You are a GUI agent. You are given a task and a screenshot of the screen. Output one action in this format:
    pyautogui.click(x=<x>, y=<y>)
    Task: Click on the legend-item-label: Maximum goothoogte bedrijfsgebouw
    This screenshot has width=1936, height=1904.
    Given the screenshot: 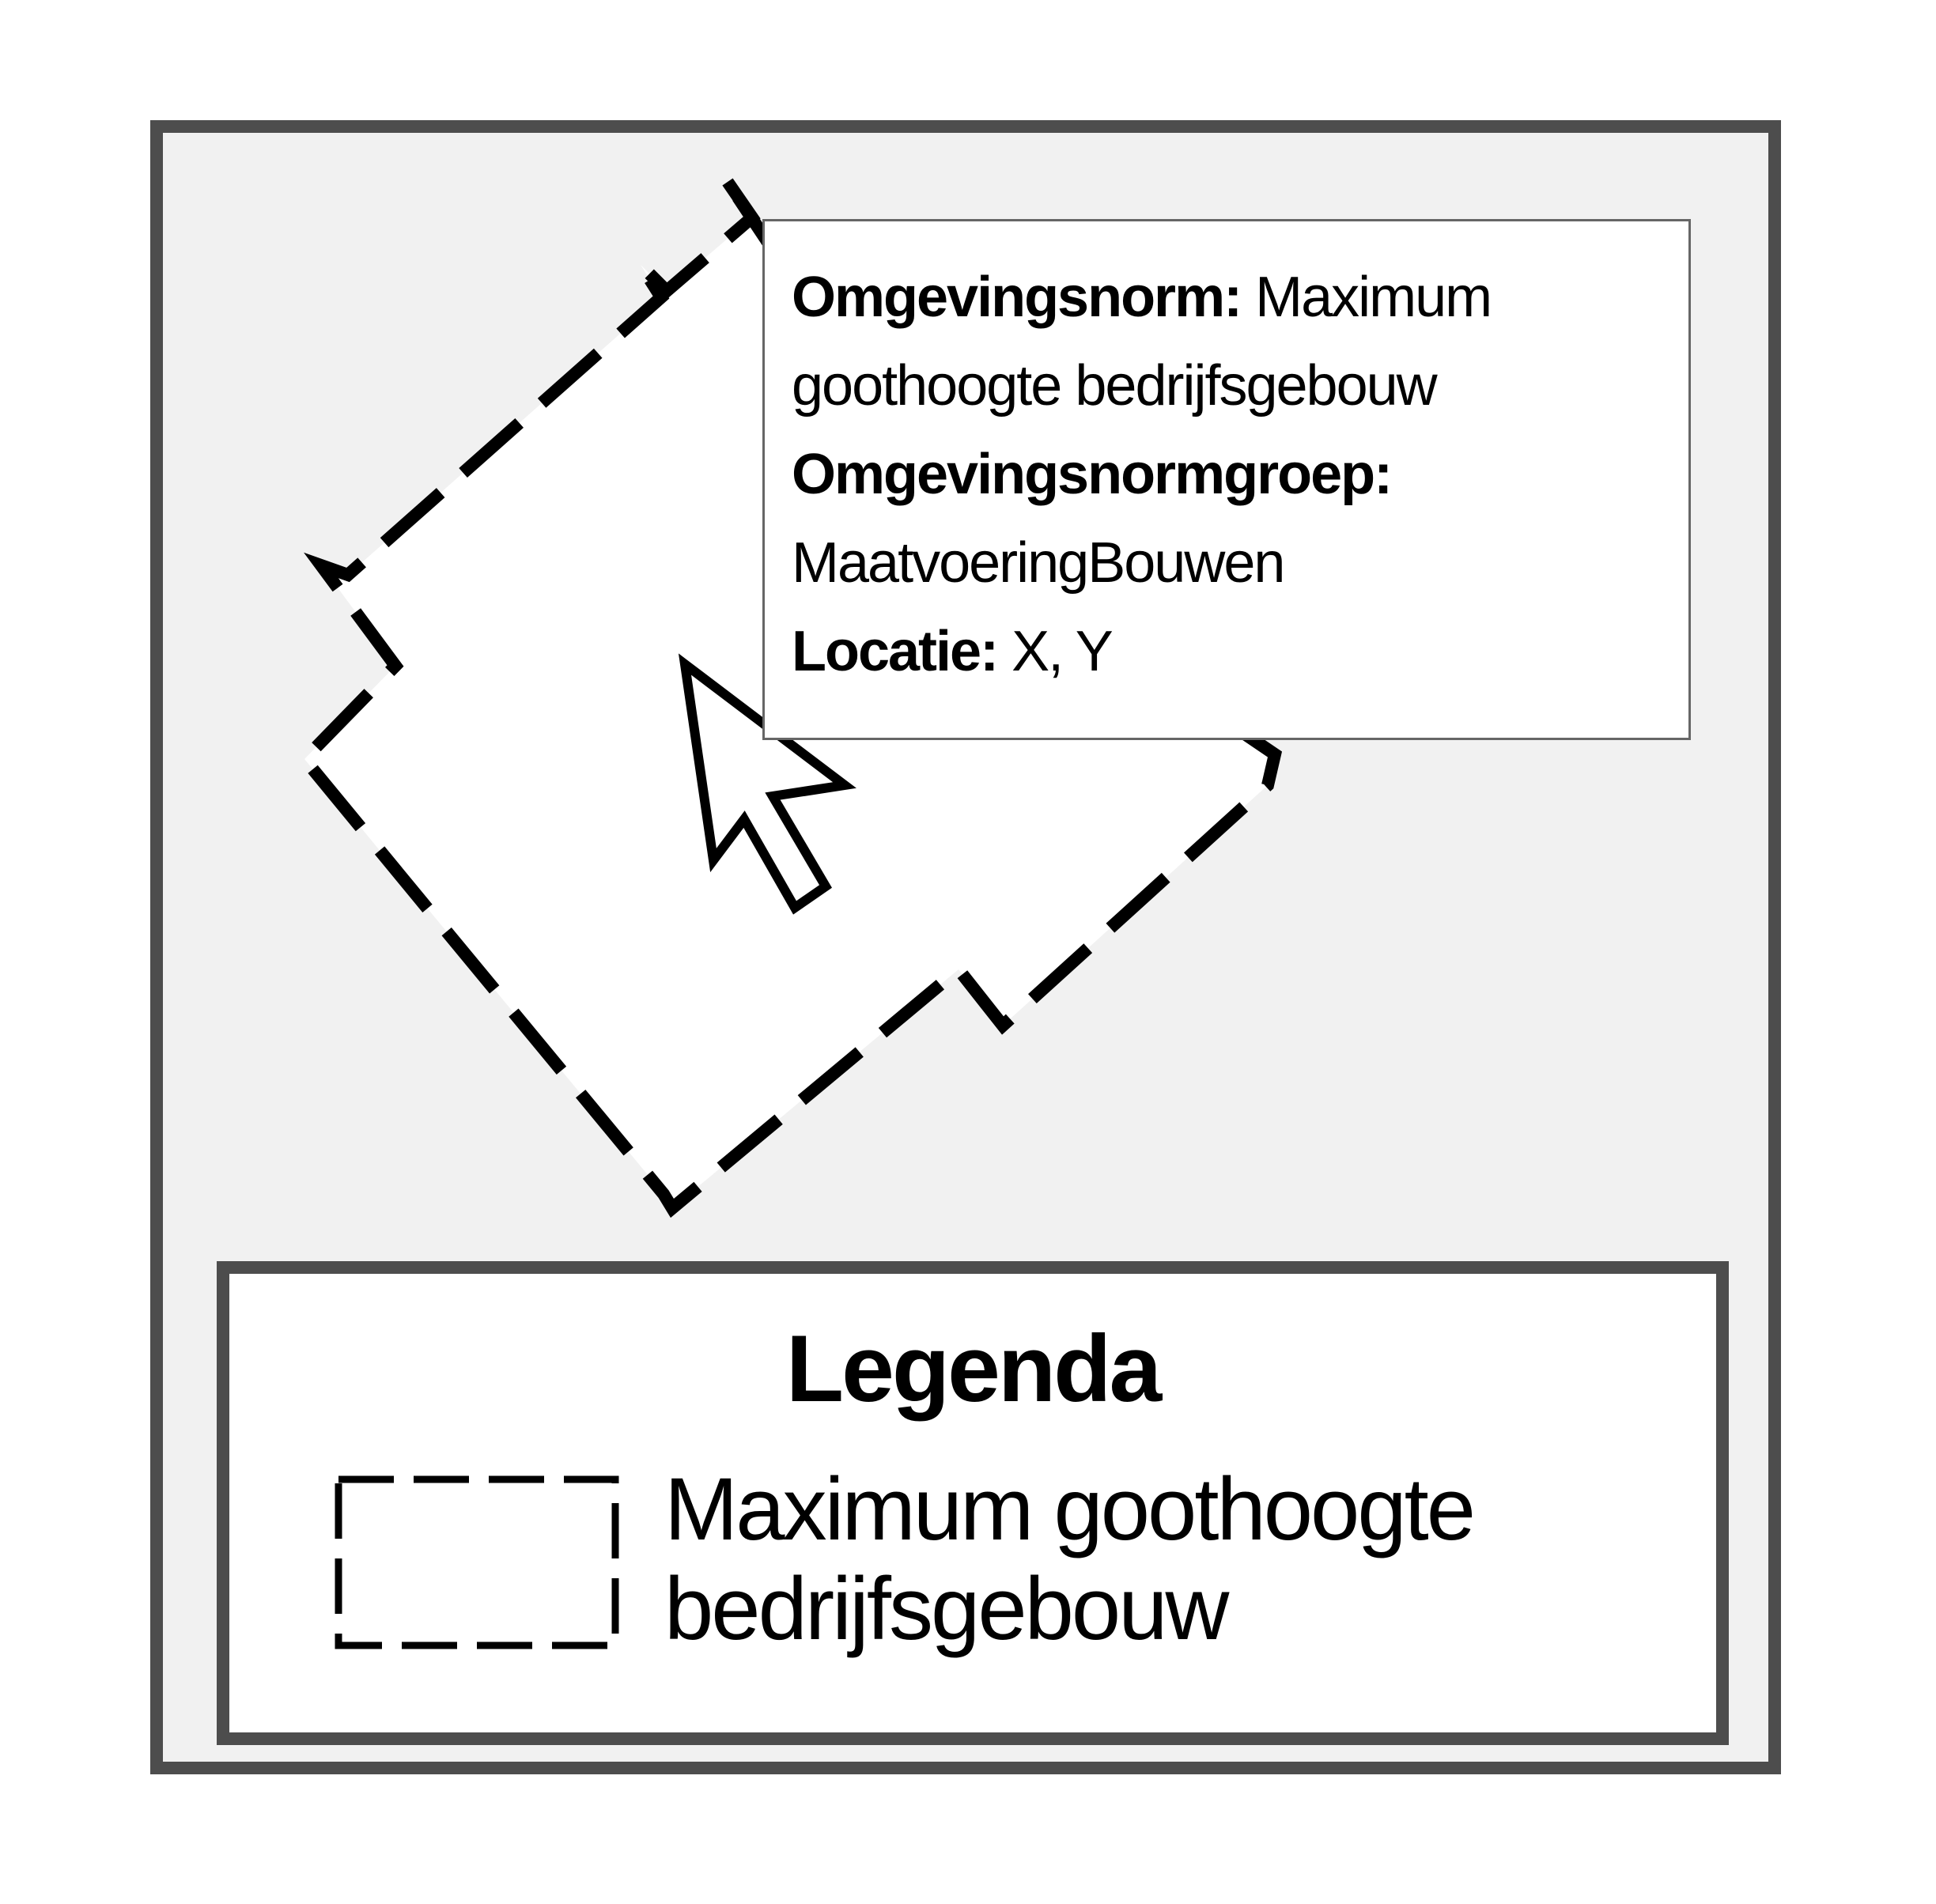 What is the action you would take?
    pyautogui.click(x=1178, y=1559)
    